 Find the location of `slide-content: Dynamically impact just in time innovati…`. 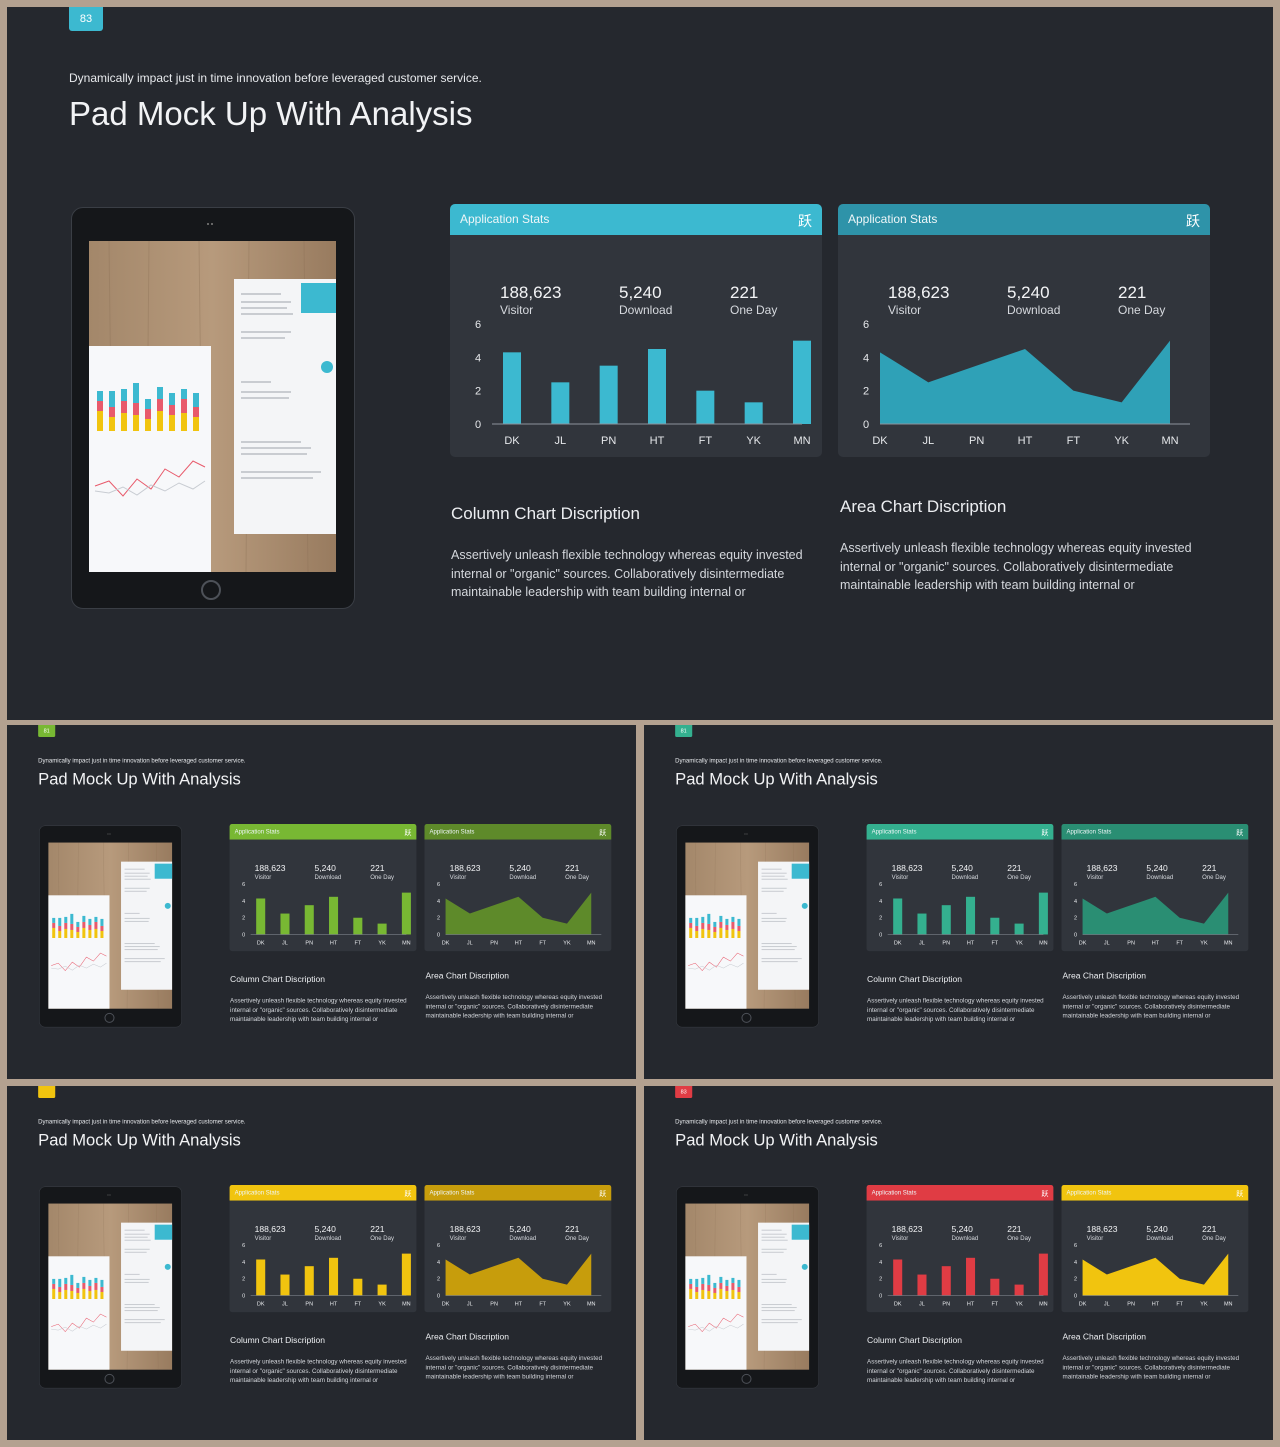

slide-content: Dynamically impact just in time innovati… is located at coordinates (321, 1263).